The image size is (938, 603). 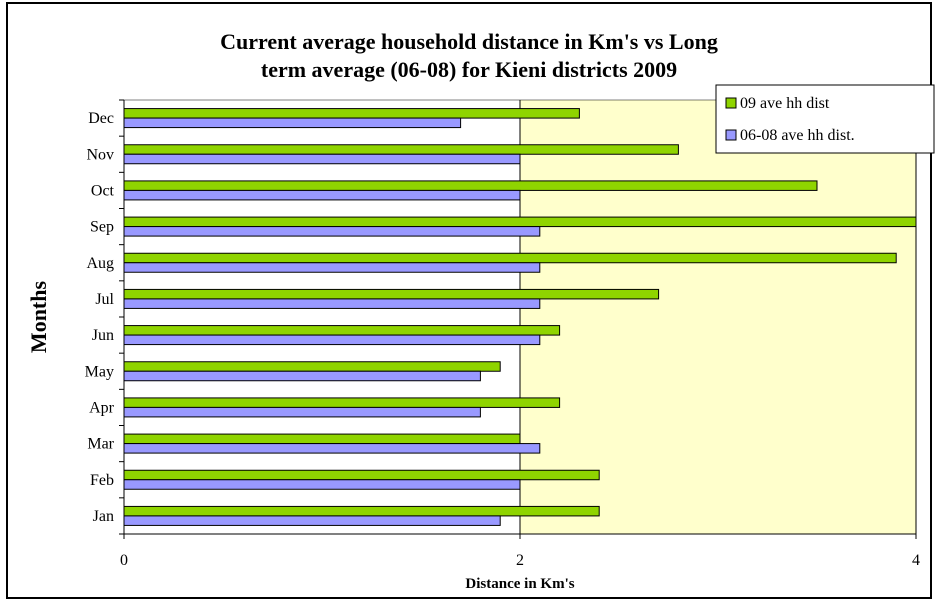 I want to click on category-label-may: May, so click(x=99, y=371).